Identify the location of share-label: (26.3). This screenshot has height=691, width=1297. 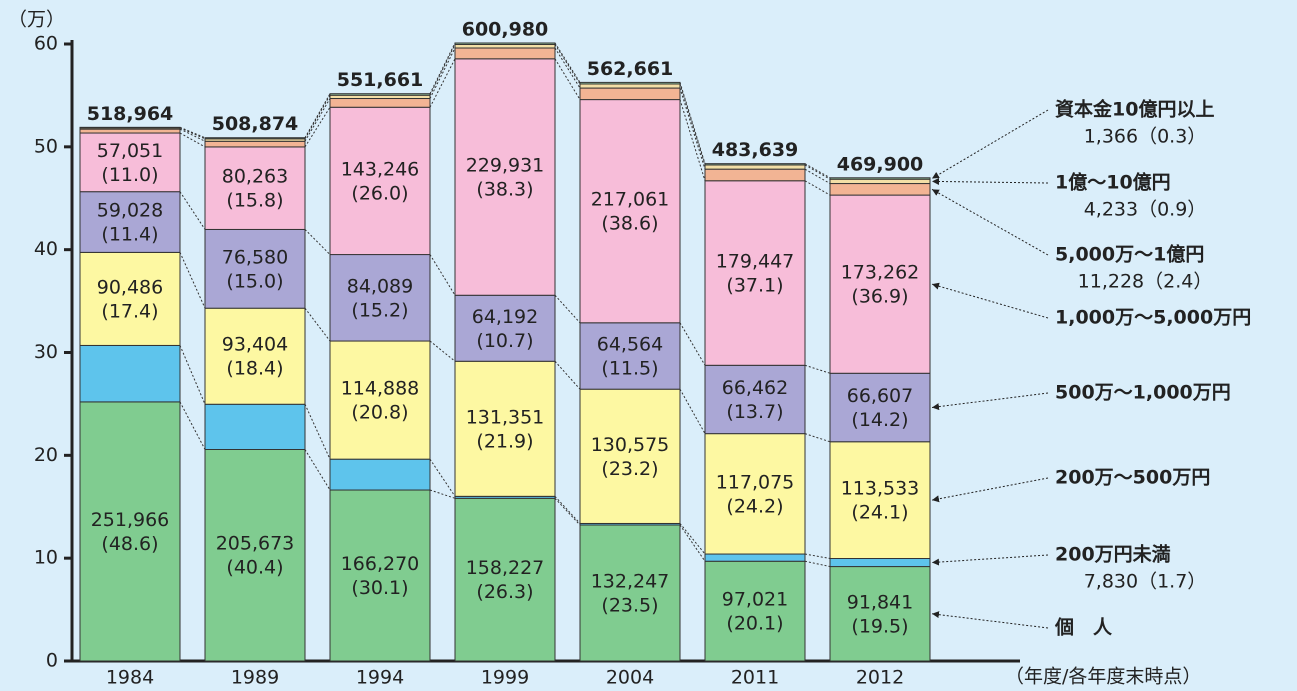
(504, 592).